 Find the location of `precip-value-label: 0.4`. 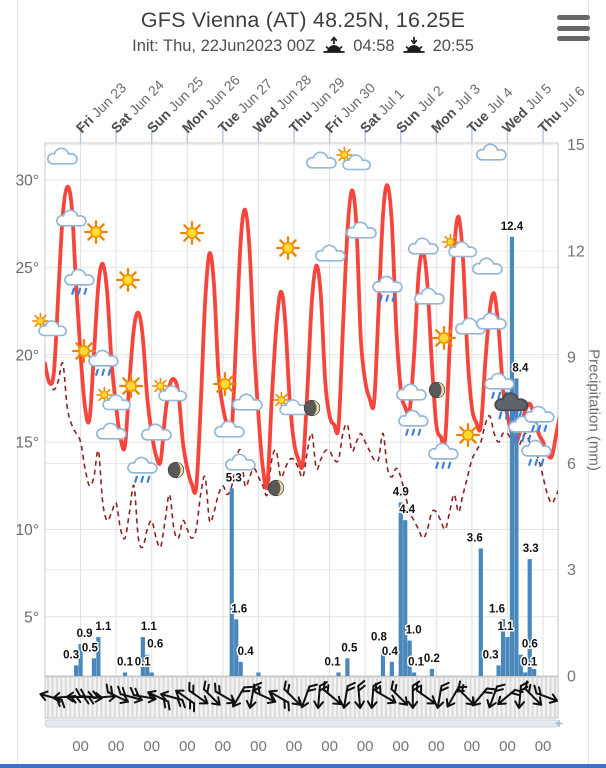

precip-value-label: 0.4 is located at coordinates (246, 652).